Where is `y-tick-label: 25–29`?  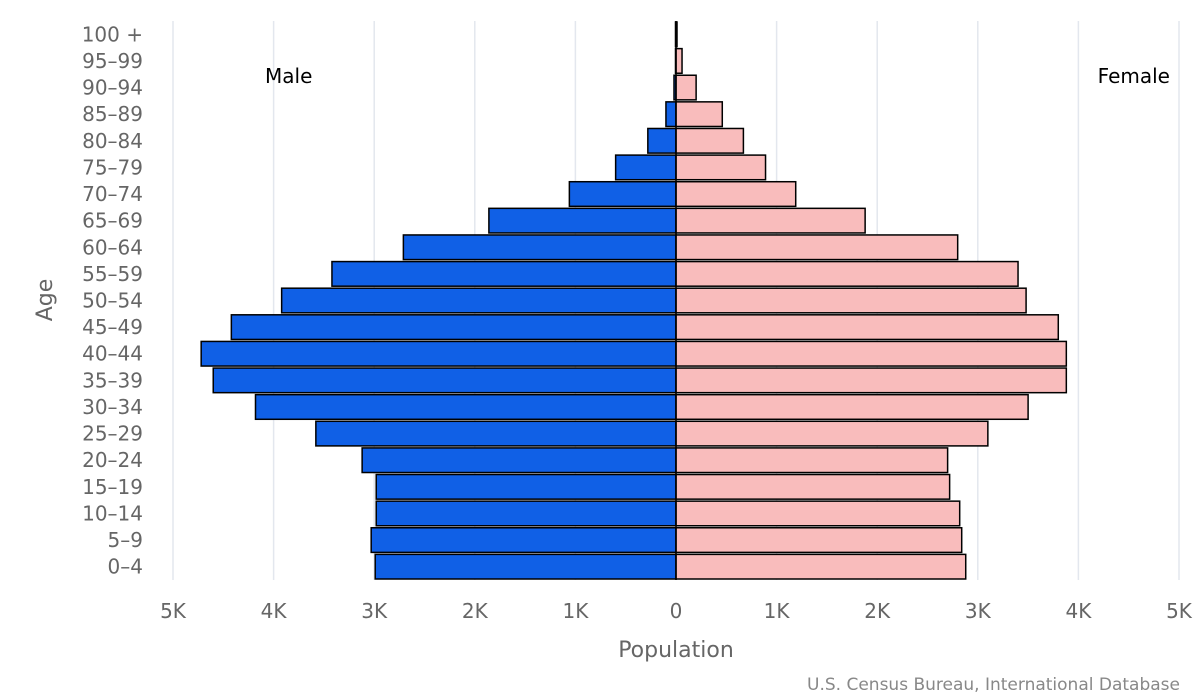
y-tick-label: 25–29 is located at coordinates (112, 434).